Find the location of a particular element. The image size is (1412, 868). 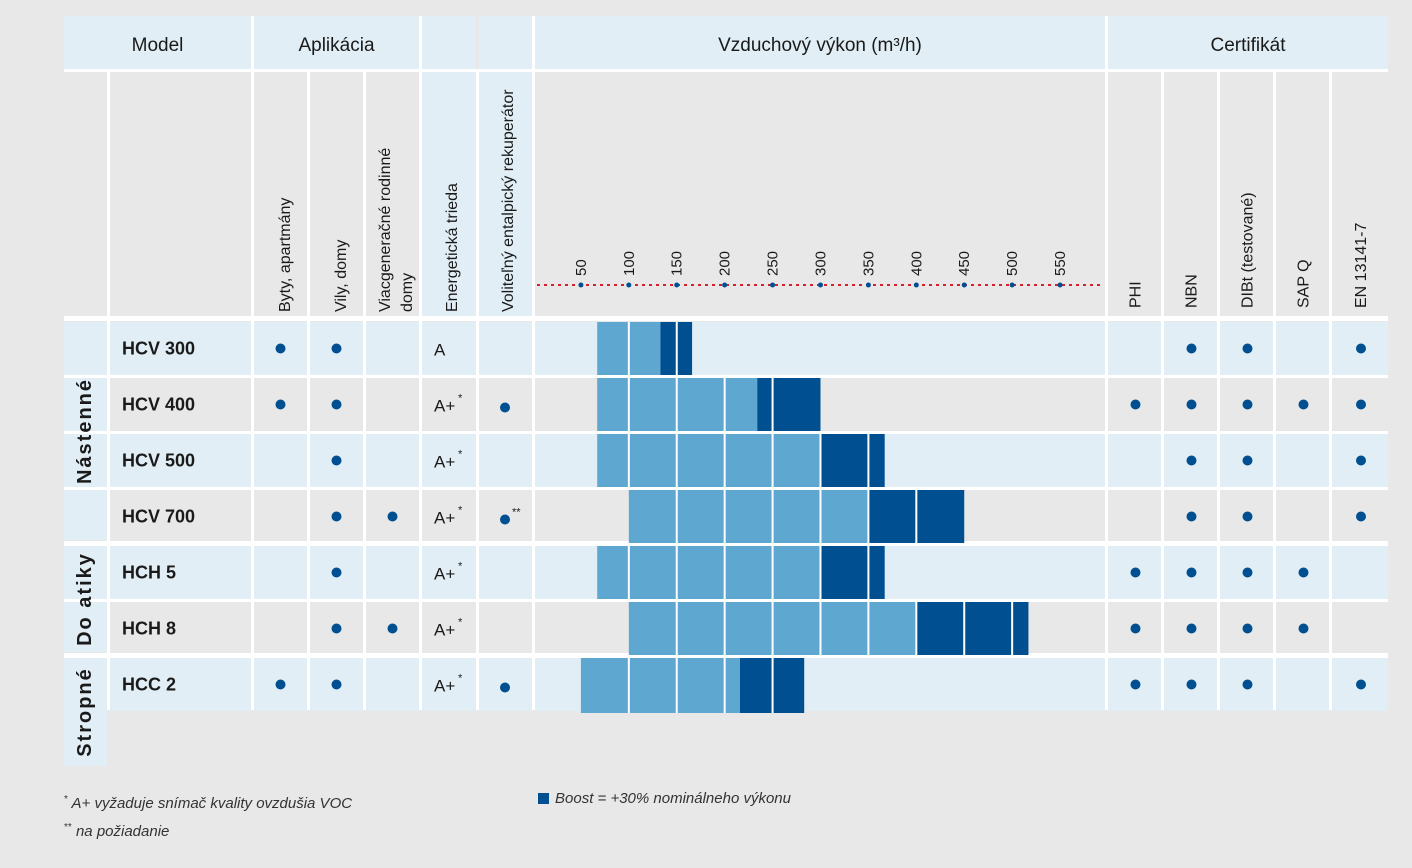

header-application: Aplikácia is located at coordinates (336, 45).